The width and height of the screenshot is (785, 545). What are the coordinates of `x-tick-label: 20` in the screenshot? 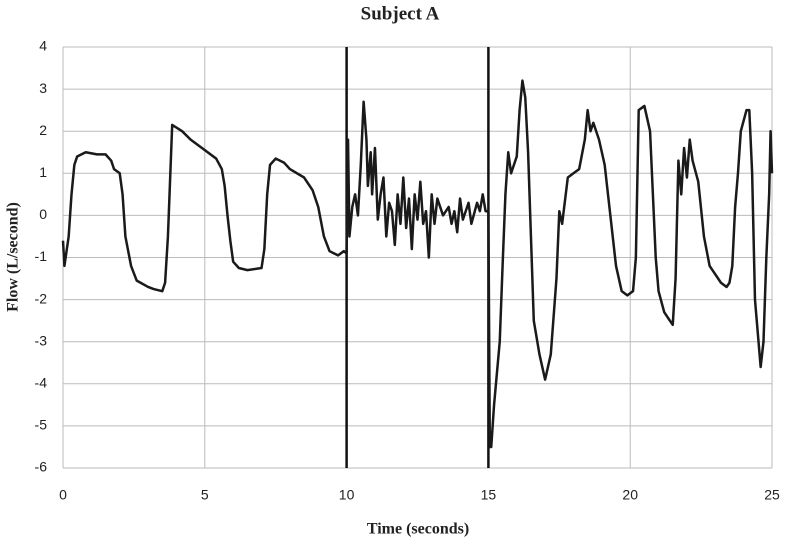 It's located at (630, 495).